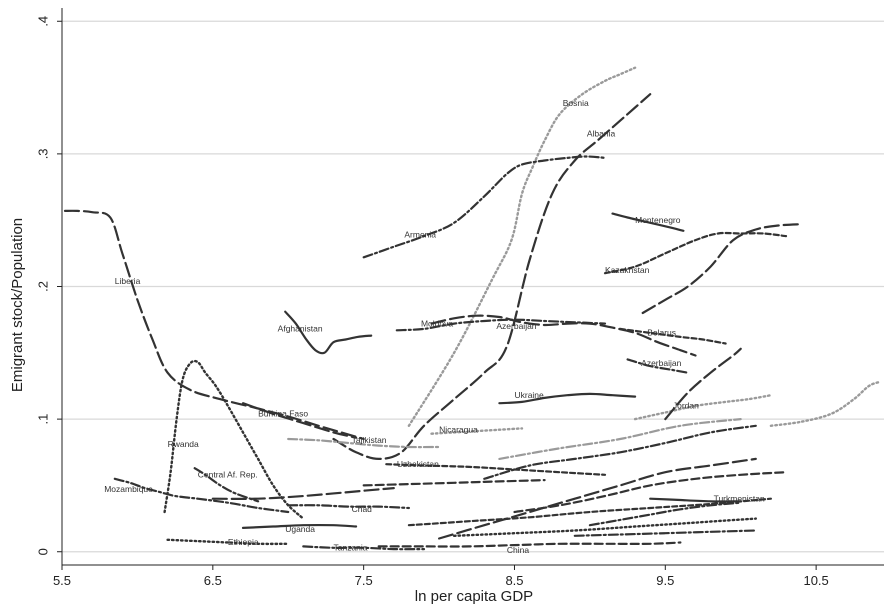 This screenshot has width=888, height=610. What do you see at coordinates (362, 509) in the screenshot?
I see `country-label: Chad` at bounding box center [362, 509].